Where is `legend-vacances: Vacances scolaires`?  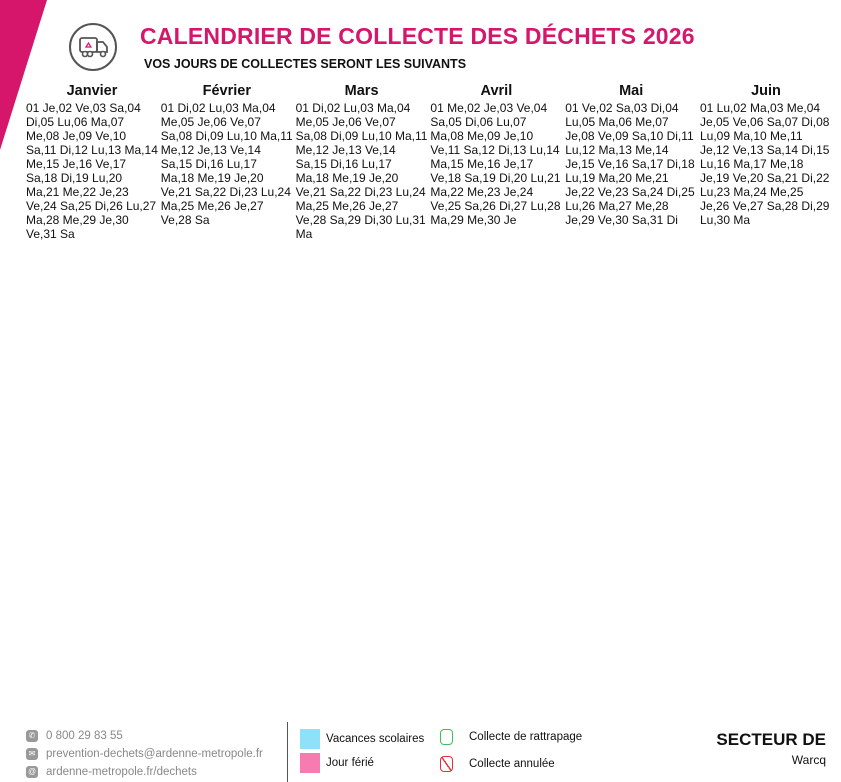
legend-vacances: Vacances scolaires is located at coordinates (362, 739).